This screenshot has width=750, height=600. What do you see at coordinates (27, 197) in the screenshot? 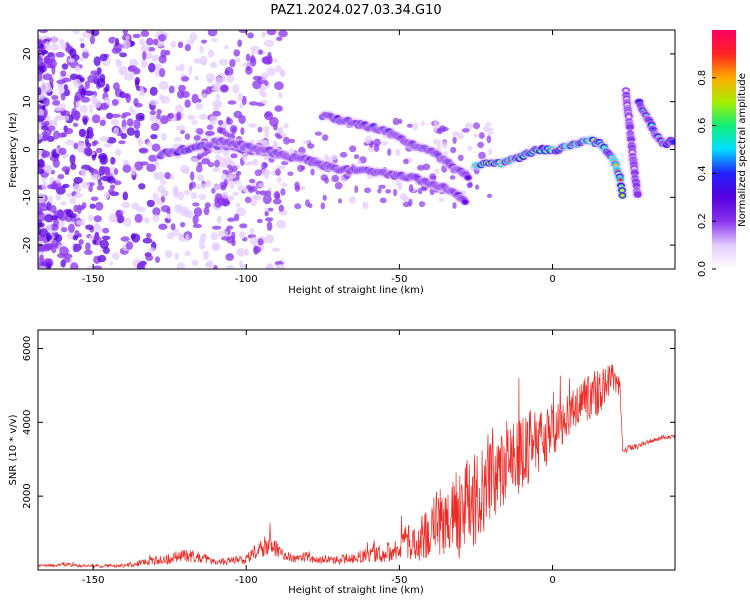
I see `spectrogram-y-tick-label: -10` at bounding box center [27, 197].